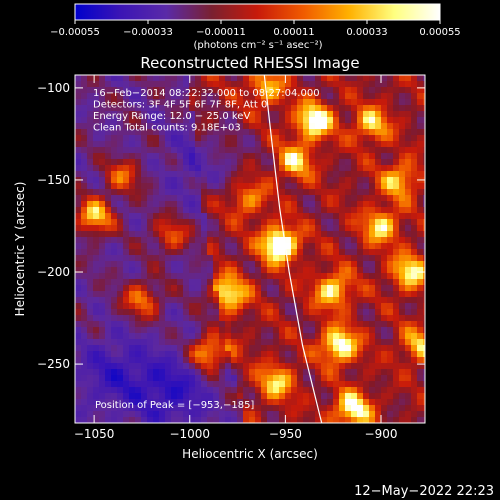 Image resolution: width=500 pixels, height=500 pixels. What do you see at coordinates (257, 45) in the screenshot?
I see `colorbar-unit-label: (photons cm⁻² s⁻¹ asec⁻²)` at bounding box center [257, 45].